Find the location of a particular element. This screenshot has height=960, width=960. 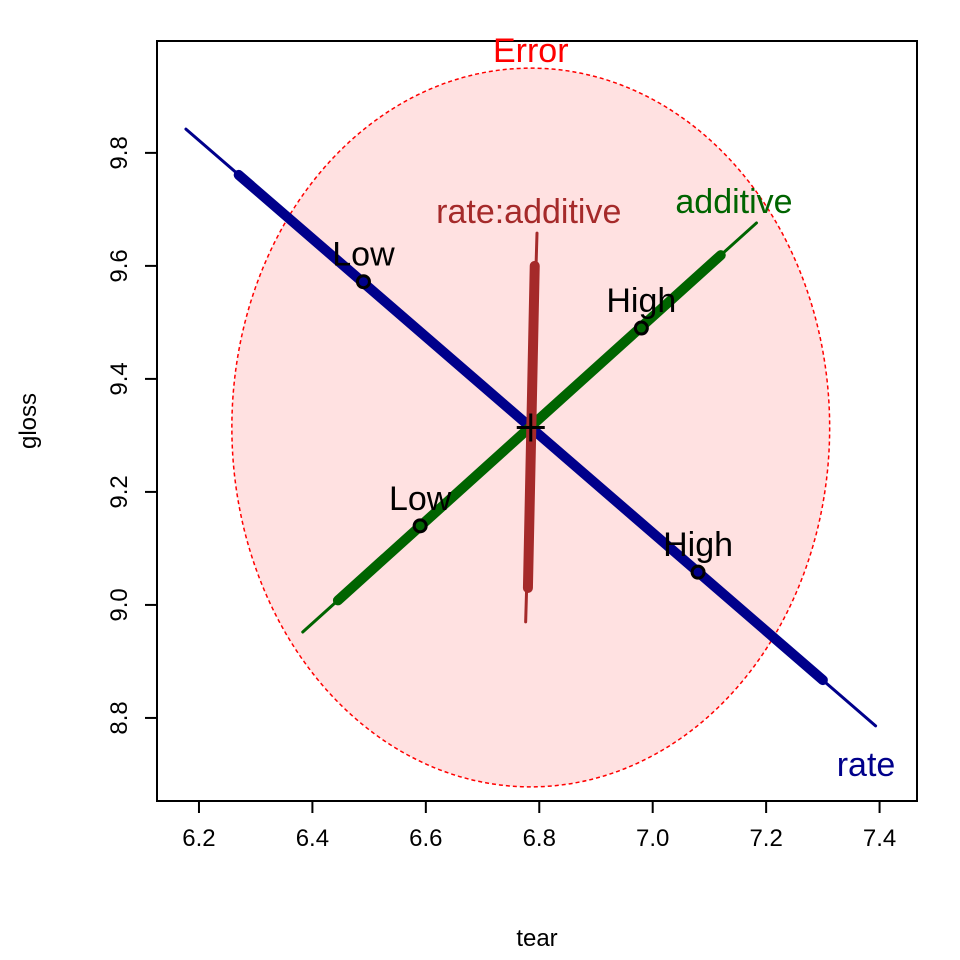

x-tick-label: 7.4 is located at coordinates (879, 838).